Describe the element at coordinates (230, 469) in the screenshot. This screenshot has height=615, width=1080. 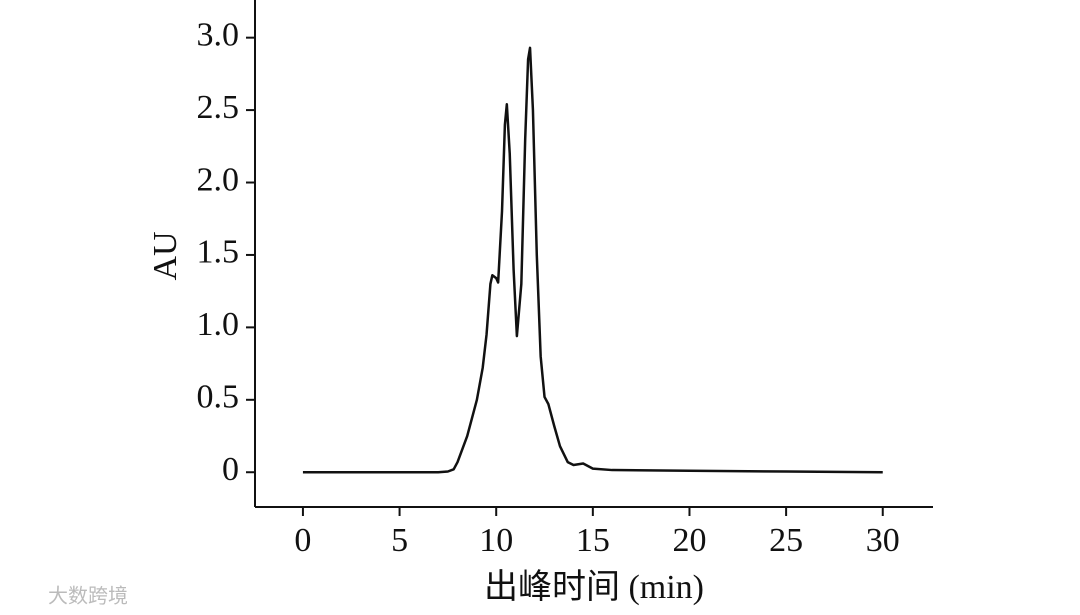
I see `y-tick-label: 0` at that location.